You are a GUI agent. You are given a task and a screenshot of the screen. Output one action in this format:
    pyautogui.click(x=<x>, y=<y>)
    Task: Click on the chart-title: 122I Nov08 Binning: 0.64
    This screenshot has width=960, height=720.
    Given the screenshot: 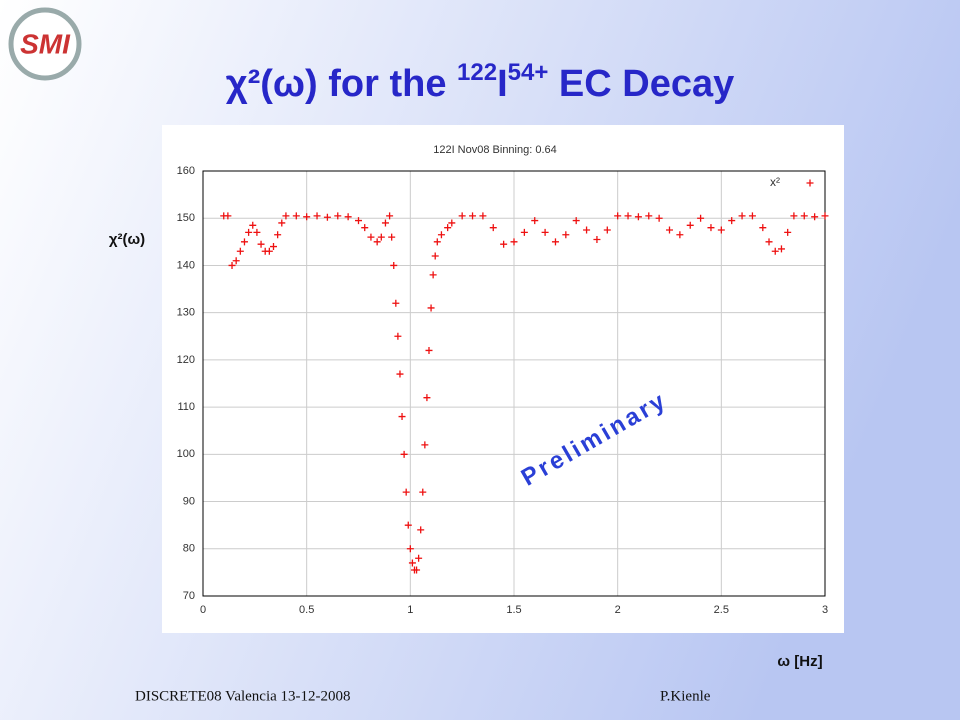 What is the action you would take?
    pyautogui.click(x=495, y=150)
    